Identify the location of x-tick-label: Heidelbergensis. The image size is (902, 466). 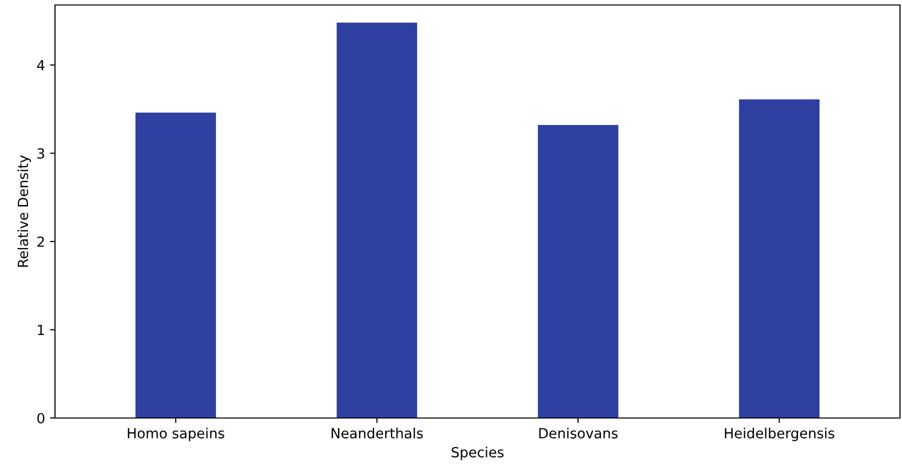
(779, 435).